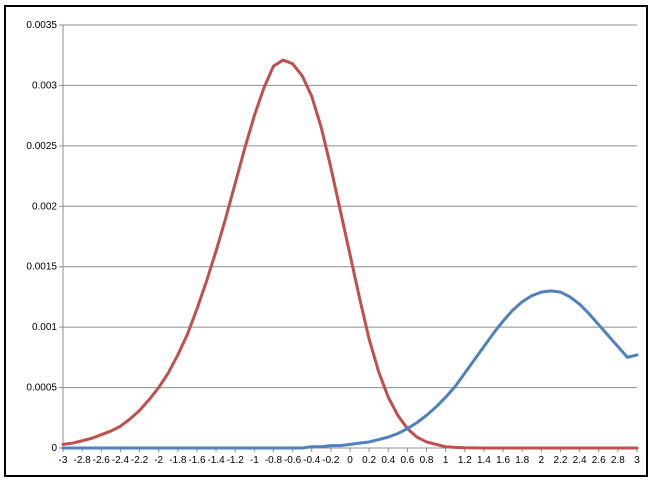 The height and width of the screenshot is (482, 654). I want to click on x-tick-label: 1.6, so click(503, 460).